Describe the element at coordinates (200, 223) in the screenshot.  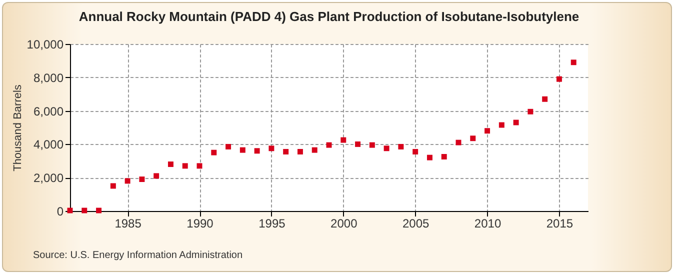
I see `x-tick-label: 1990` at that location.